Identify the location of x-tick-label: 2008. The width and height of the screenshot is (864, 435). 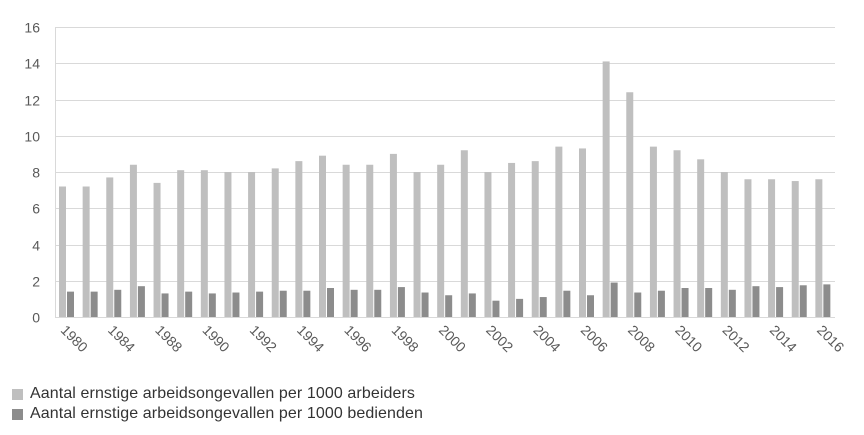
(641, 338).